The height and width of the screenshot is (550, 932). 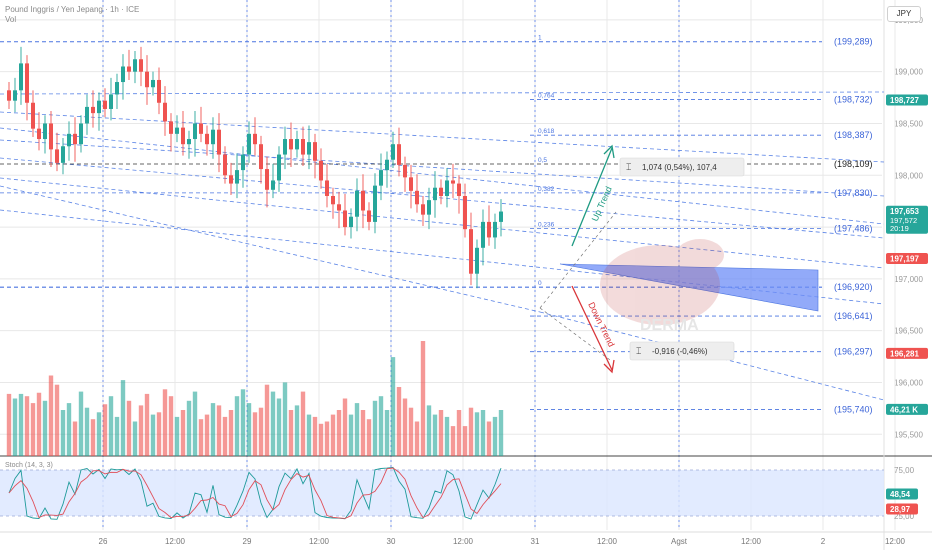 I want to click on measure-box, so click(x=682, y=167).